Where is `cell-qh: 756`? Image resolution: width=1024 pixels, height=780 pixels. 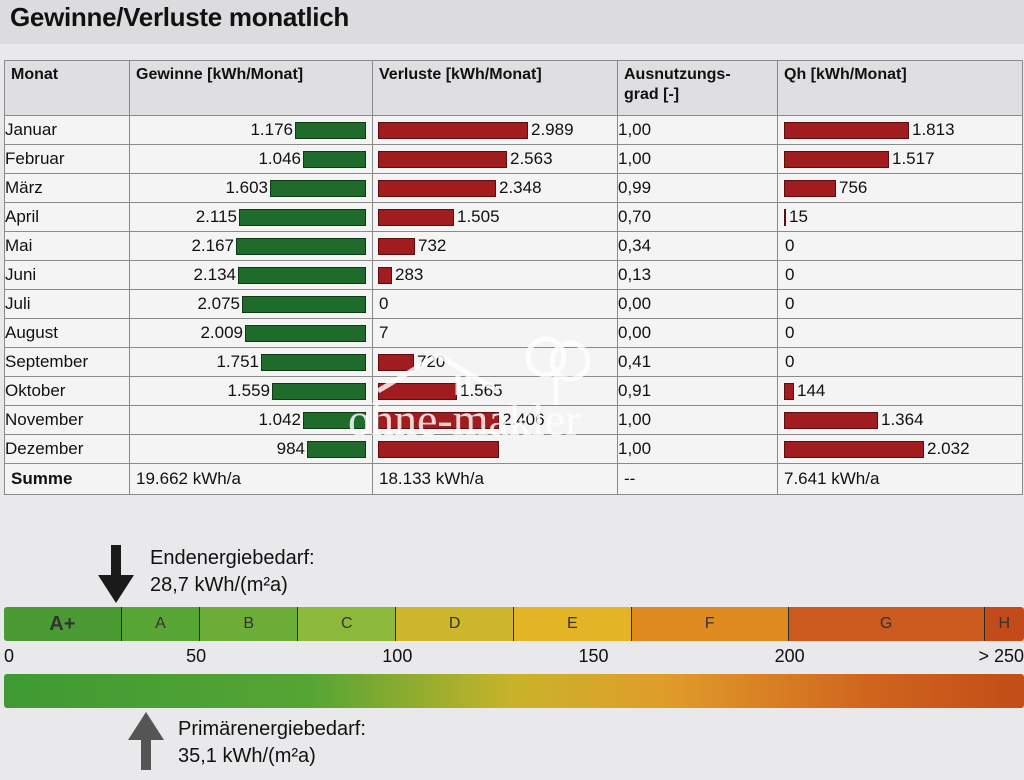 cell-qh: 756 is located at coordinates (900, 188).